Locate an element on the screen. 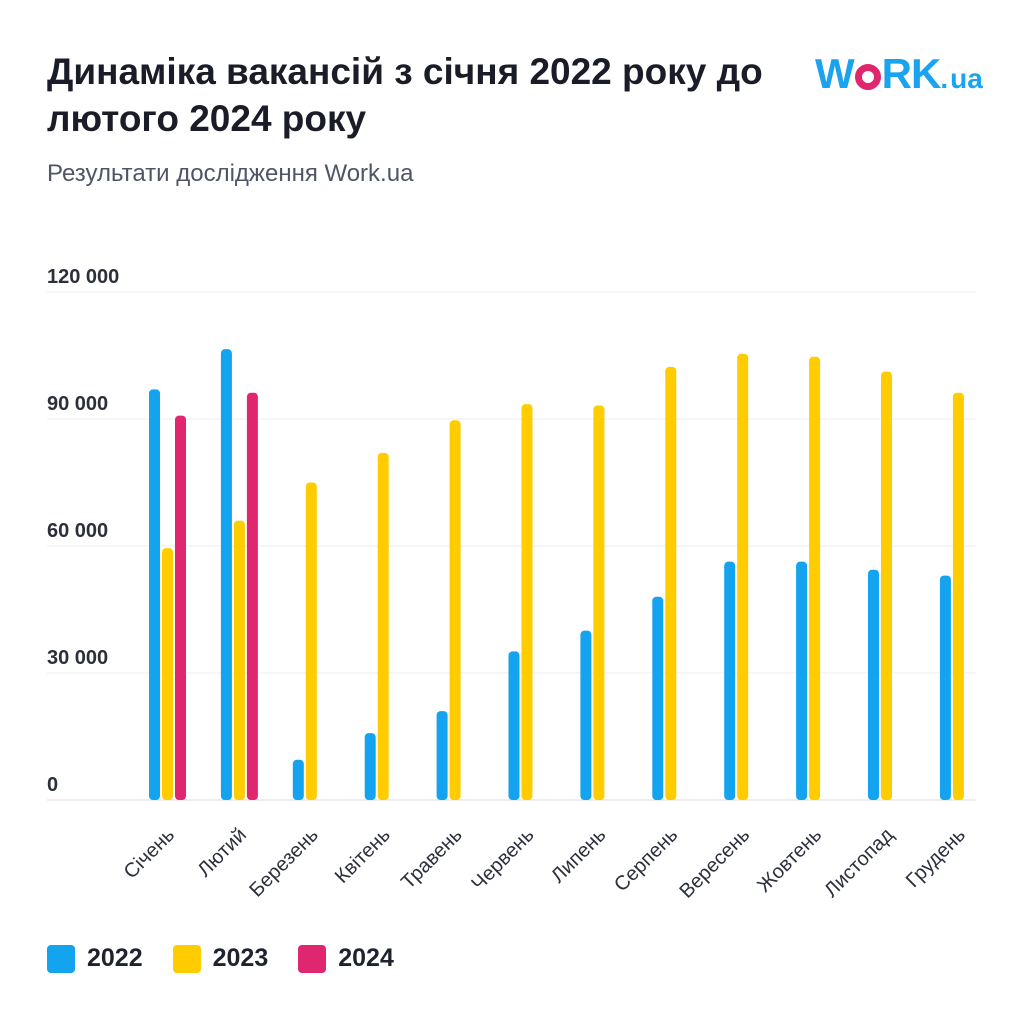  y-tick-label: 0 is located at coordinates (52, 785).